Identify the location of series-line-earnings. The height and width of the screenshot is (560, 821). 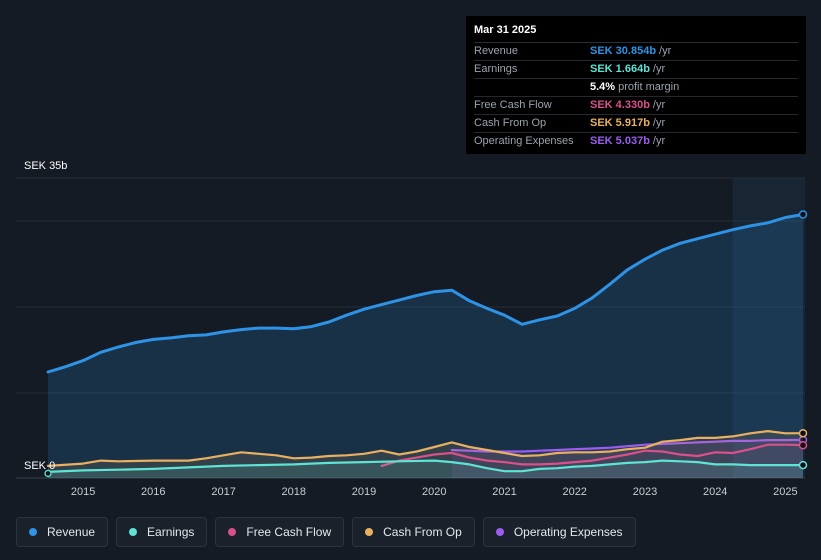
(425, 466).